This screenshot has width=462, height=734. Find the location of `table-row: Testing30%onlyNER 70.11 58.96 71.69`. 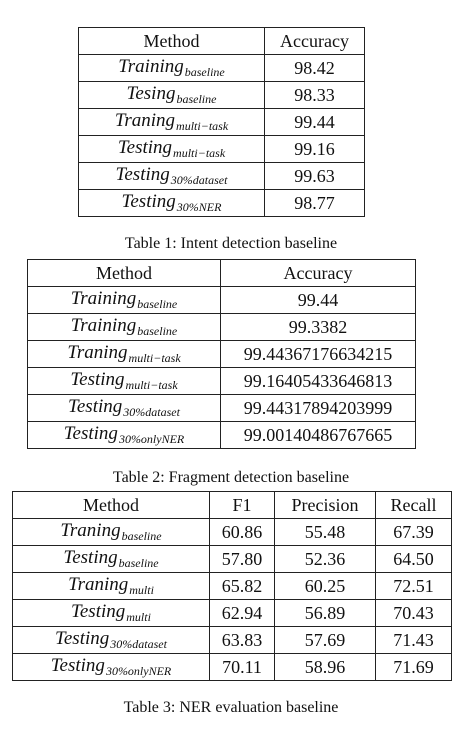

table-row: Testing30%onlyNER 70.11 58.96 71.69 is located at coordinates (232, 667).